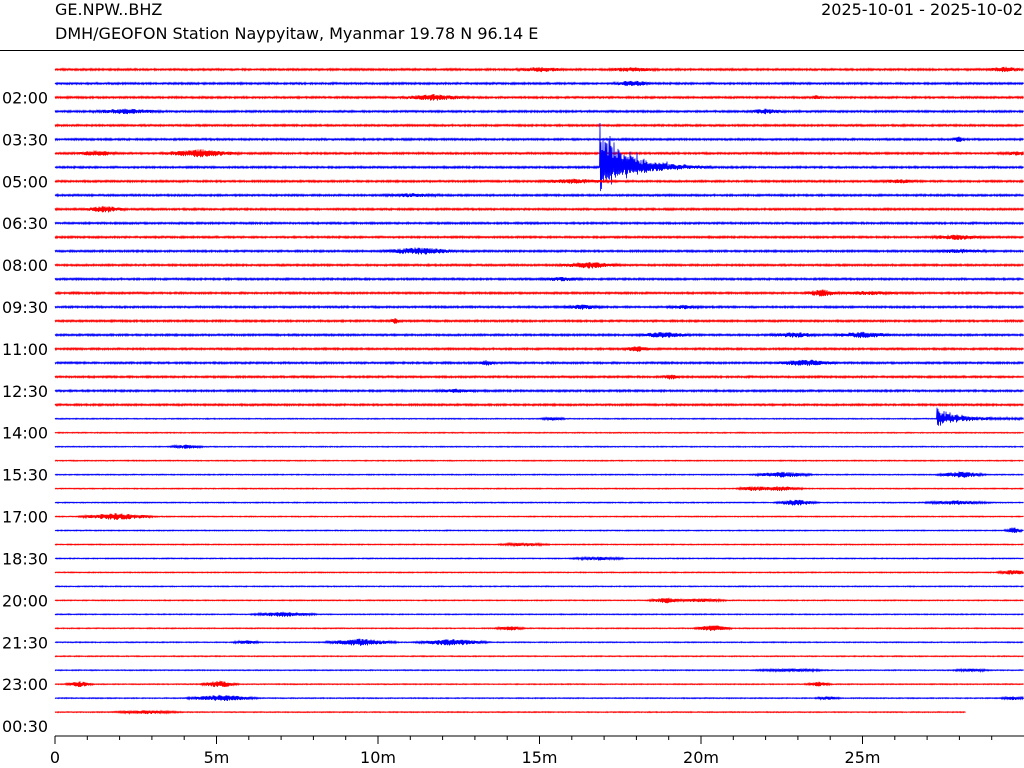 The height and width of the screenshot is (768, 1024). Describe the element at coordinates (25, 475) in the screenshot. I see `y-tick-label: 15:30` at that location.